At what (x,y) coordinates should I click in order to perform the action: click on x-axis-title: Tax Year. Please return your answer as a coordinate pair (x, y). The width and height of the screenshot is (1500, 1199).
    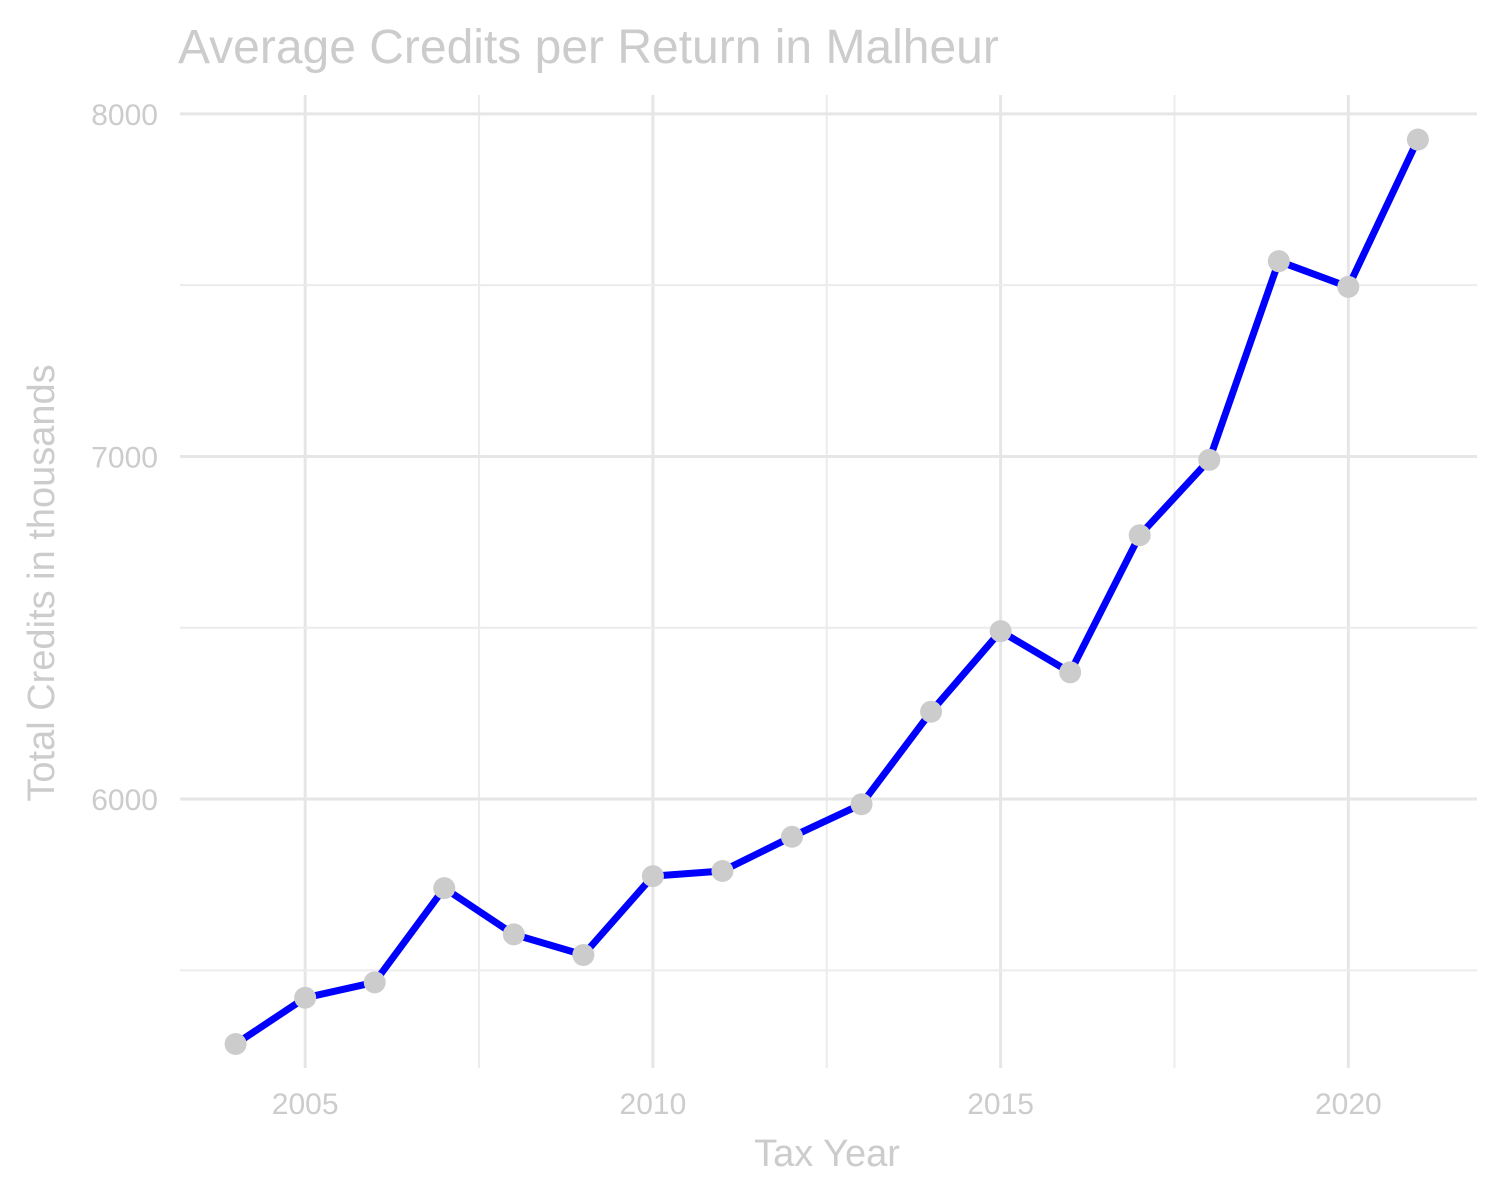
    Looking at the image, I should click on (827, 1154).